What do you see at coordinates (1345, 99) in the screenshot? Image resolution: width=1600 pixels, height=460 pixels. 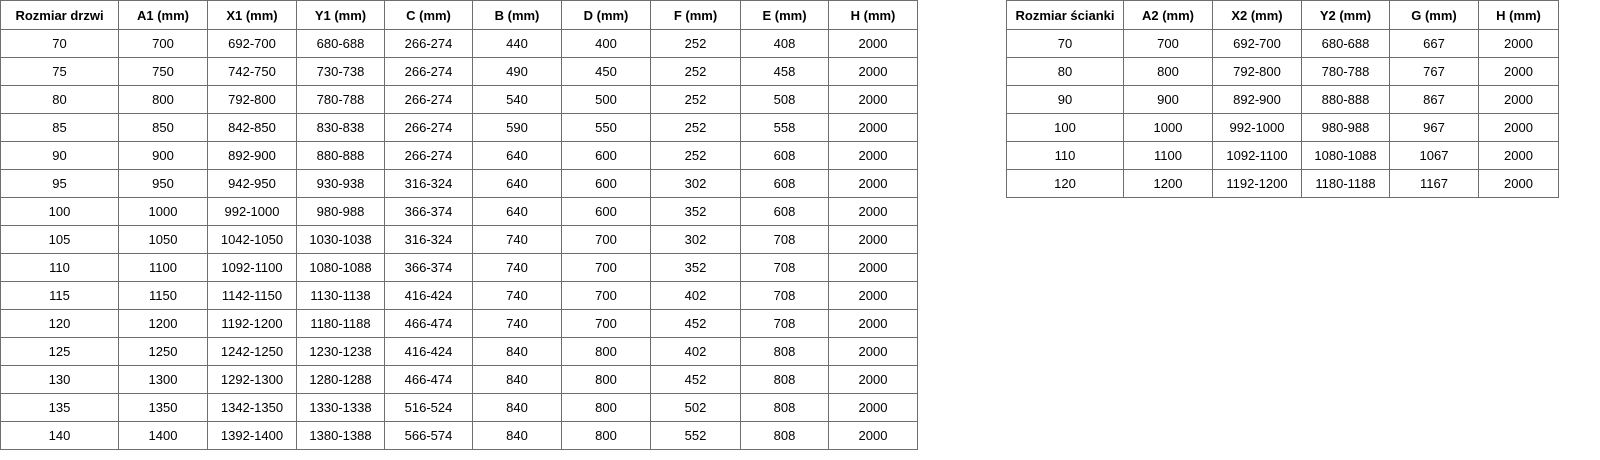 I see `table-cell: 880-888` at bounding box center [1345, 99].